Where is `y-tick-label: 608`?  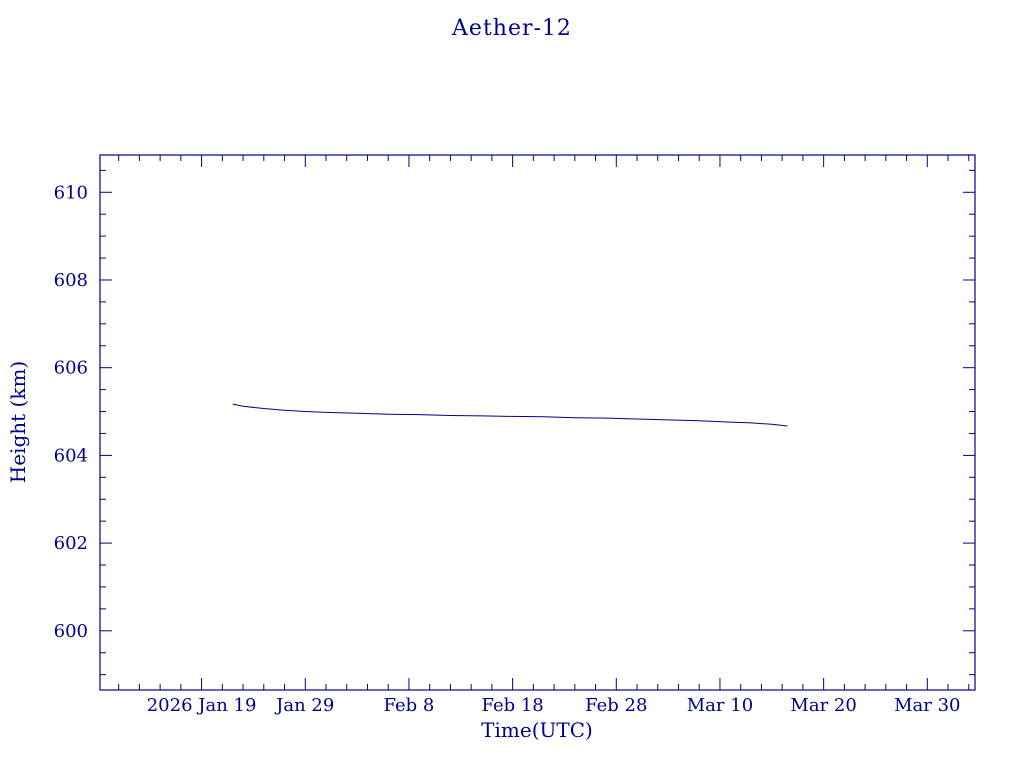 y-tick-label: 608 is located at coordinates (71, 280).